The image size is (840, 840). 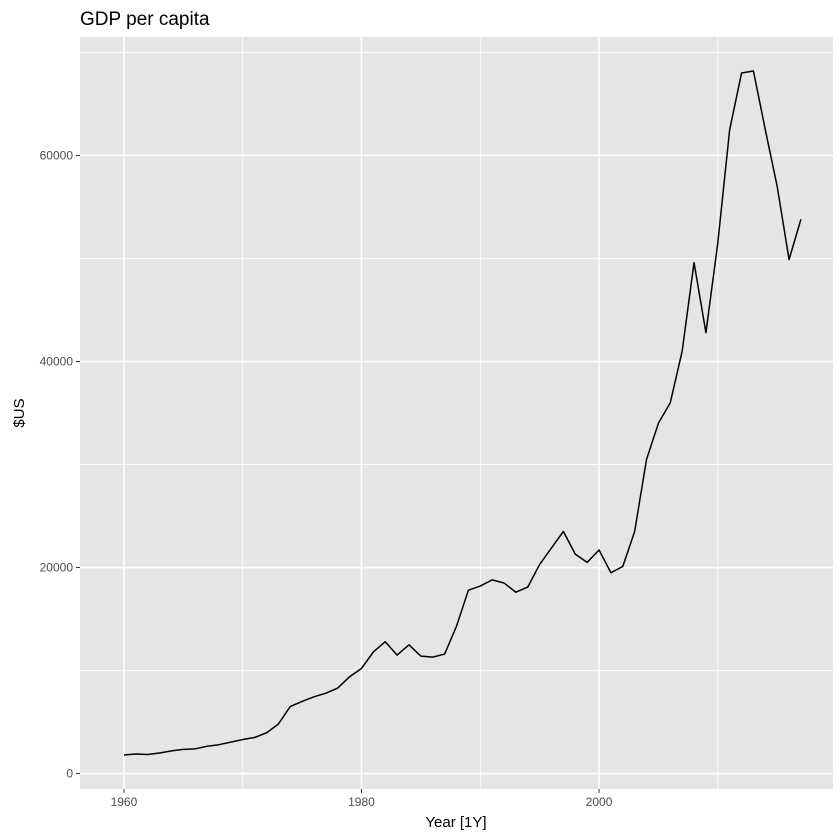 I want to click on y-tick-label: 0, so click(x=69, y=774).